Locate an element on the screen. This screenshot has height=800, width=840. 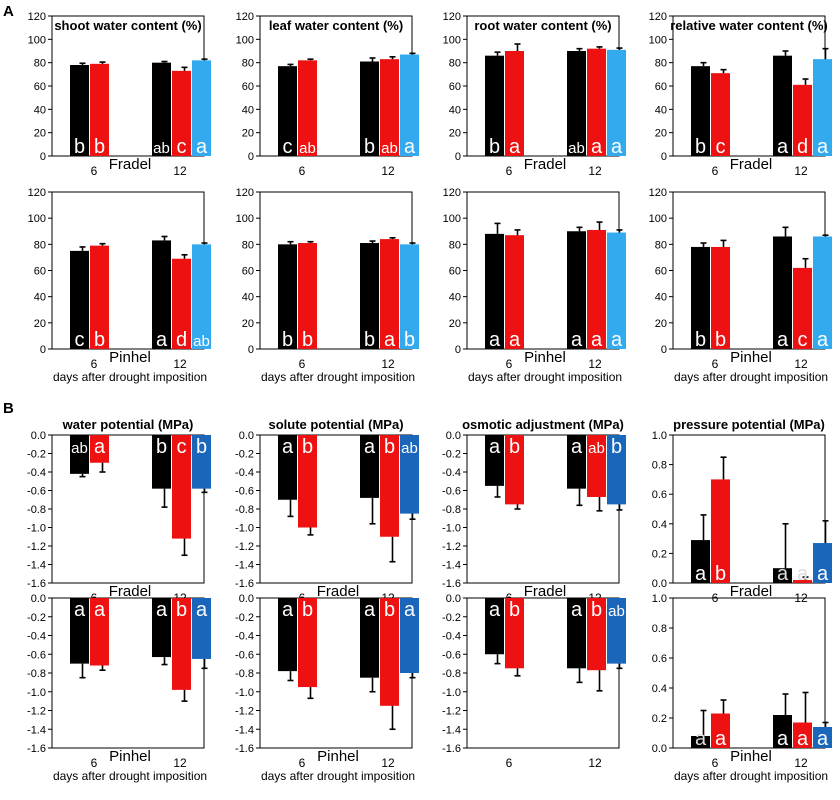
chart-title: pressure potential (MPa) is located at coordinates (749, 424).